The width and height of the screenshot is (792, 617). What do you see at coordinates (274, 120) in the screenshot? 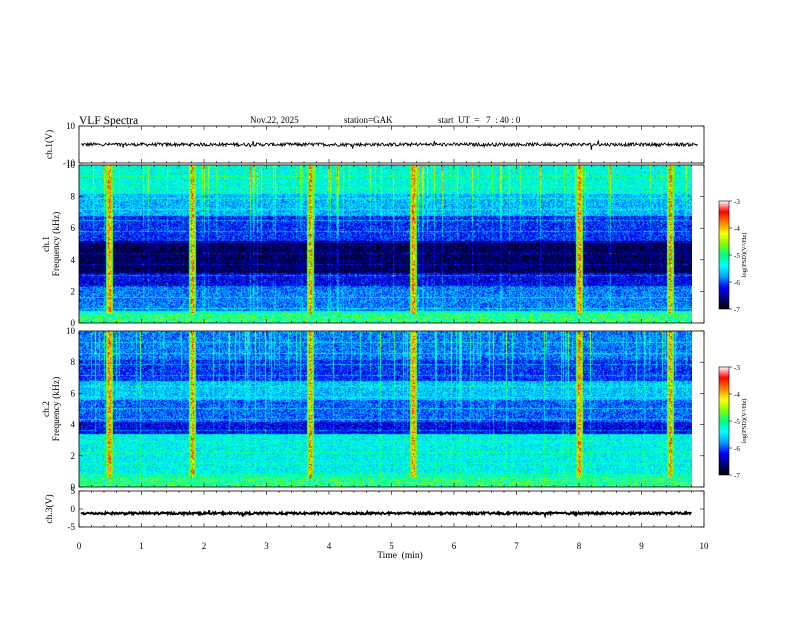
I see `date-label: Nov.22, 2025` at bounding box center [274, 120].